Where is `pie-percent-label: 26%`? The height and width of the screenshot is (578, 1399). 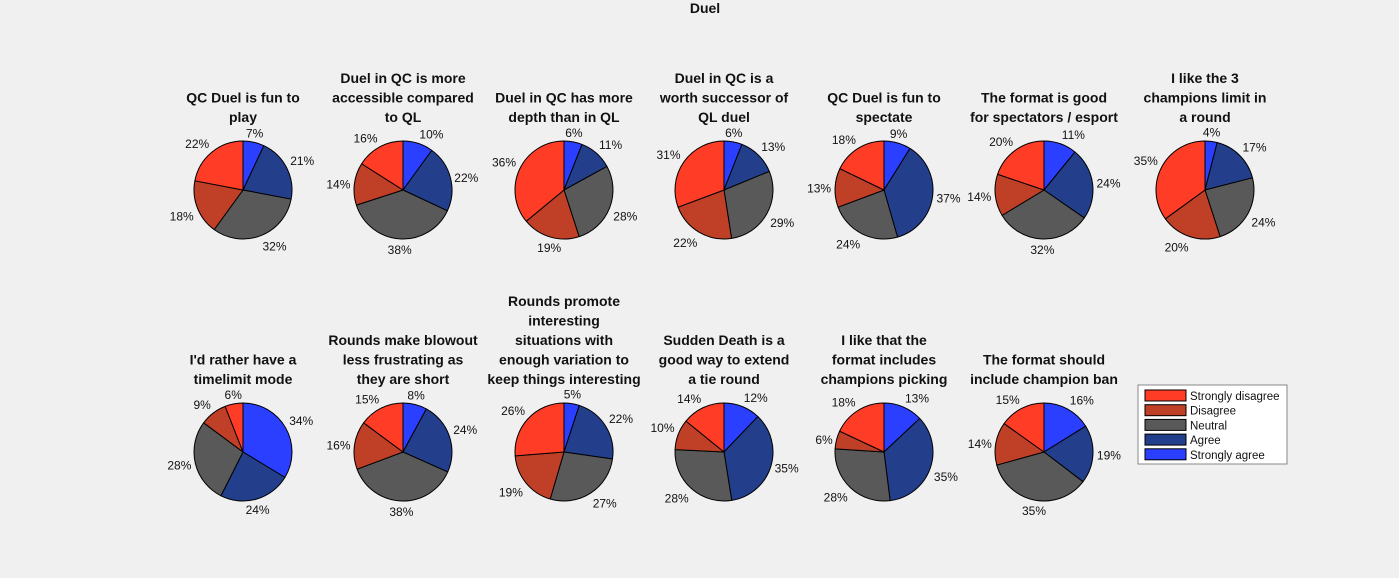
pie-percent-label: 26% is located at coordinates (513, 411).